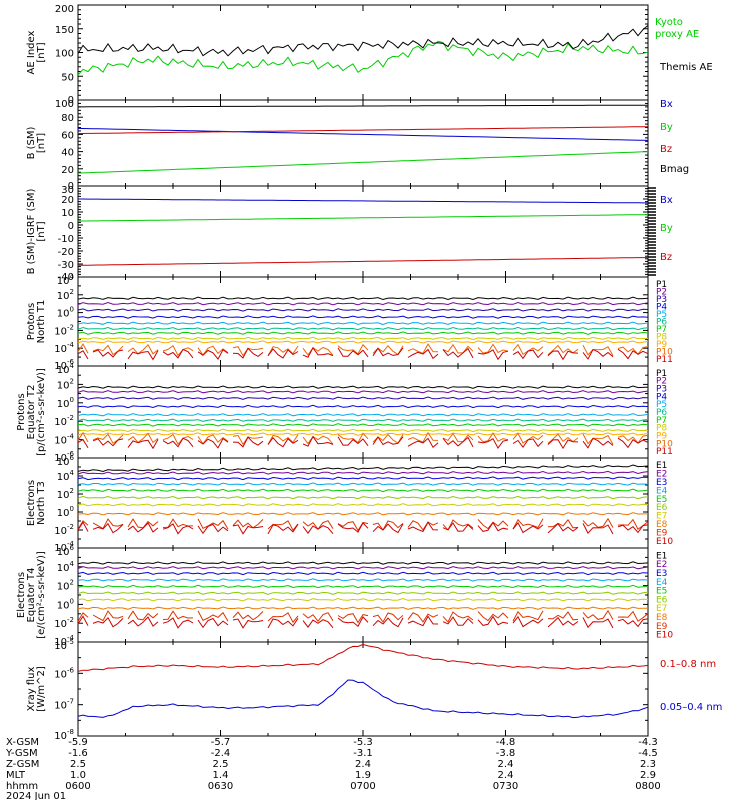 Image resolution: width=750 pixels, height=800 pixels. What do you see at coordinates (363, 586) in the screenshot?
I see `series-line-E5` at bounding box center [363, 586].